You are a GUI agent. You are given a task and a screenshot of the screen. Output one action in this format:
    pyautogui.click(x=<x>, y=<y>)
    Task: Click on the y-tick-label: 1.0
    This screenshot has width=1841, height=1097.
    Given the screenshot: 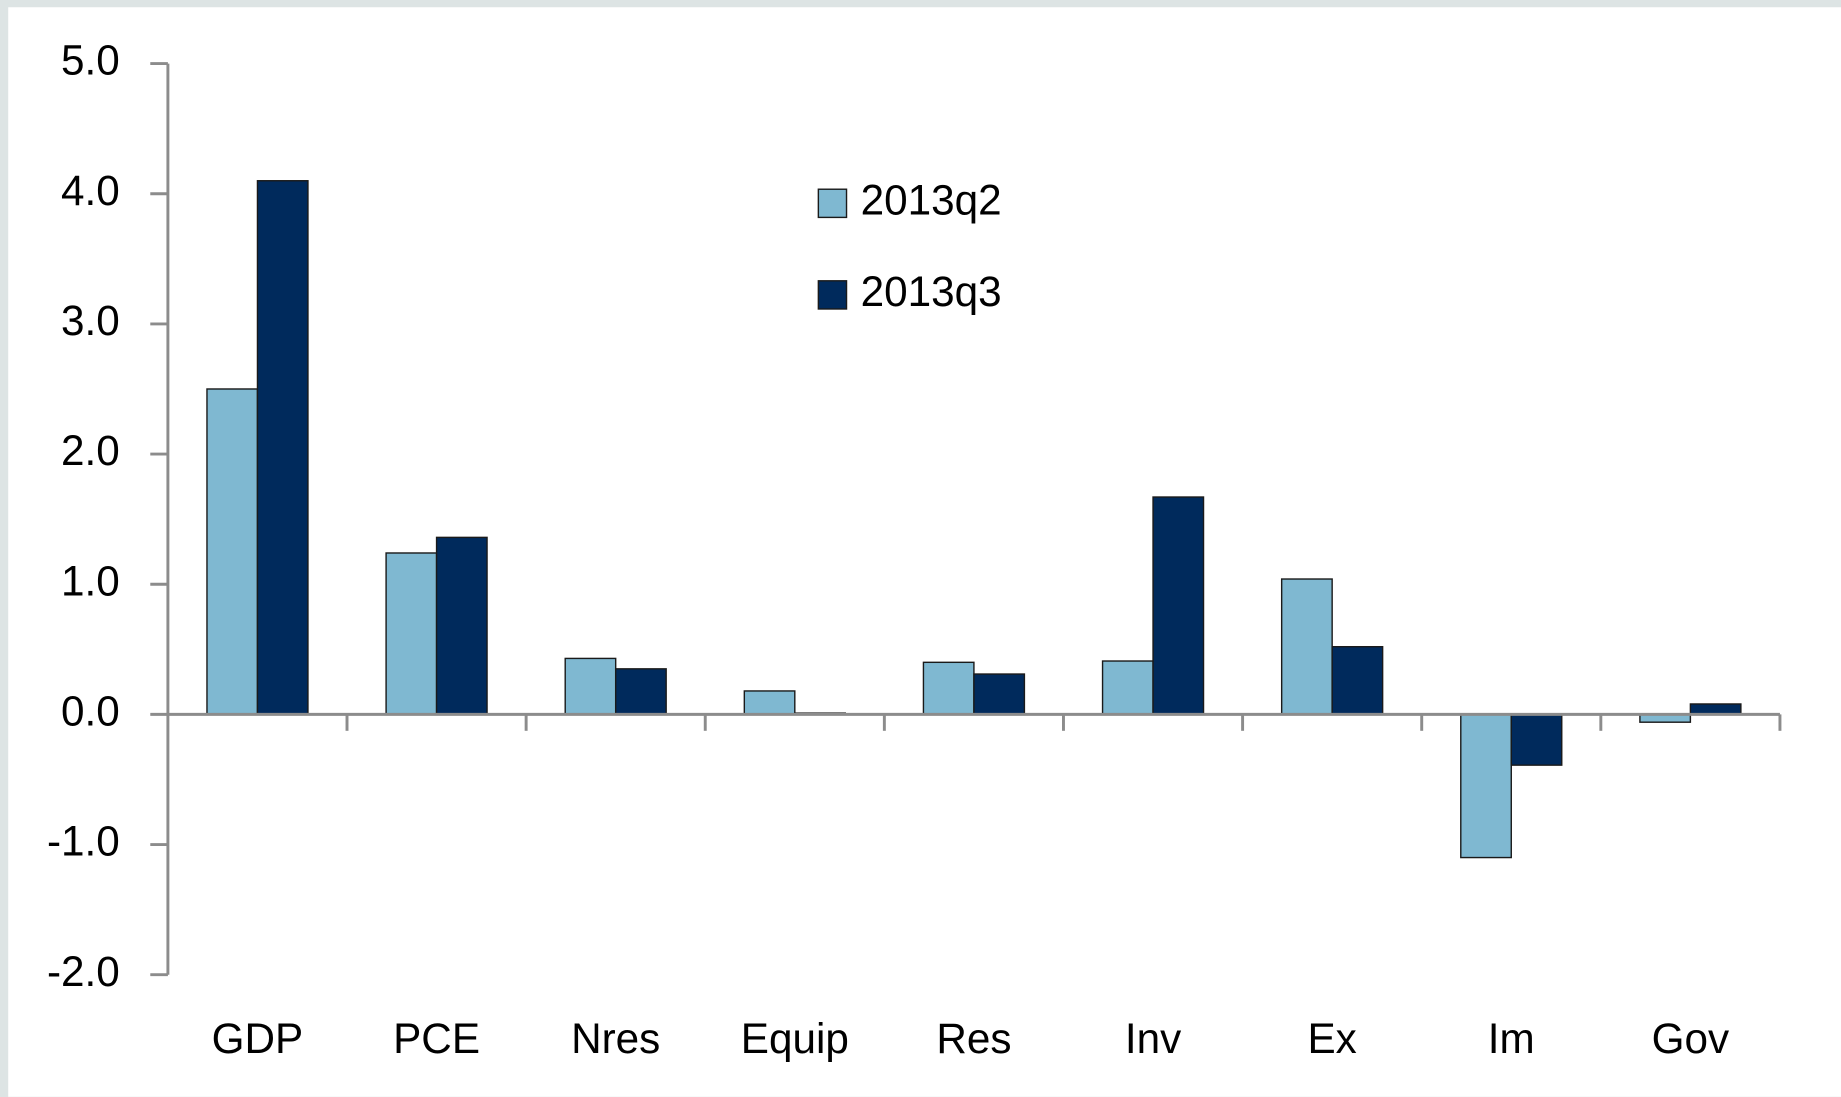 What is the action you would take?
    pyautogui.click(x=90, y=580)
    